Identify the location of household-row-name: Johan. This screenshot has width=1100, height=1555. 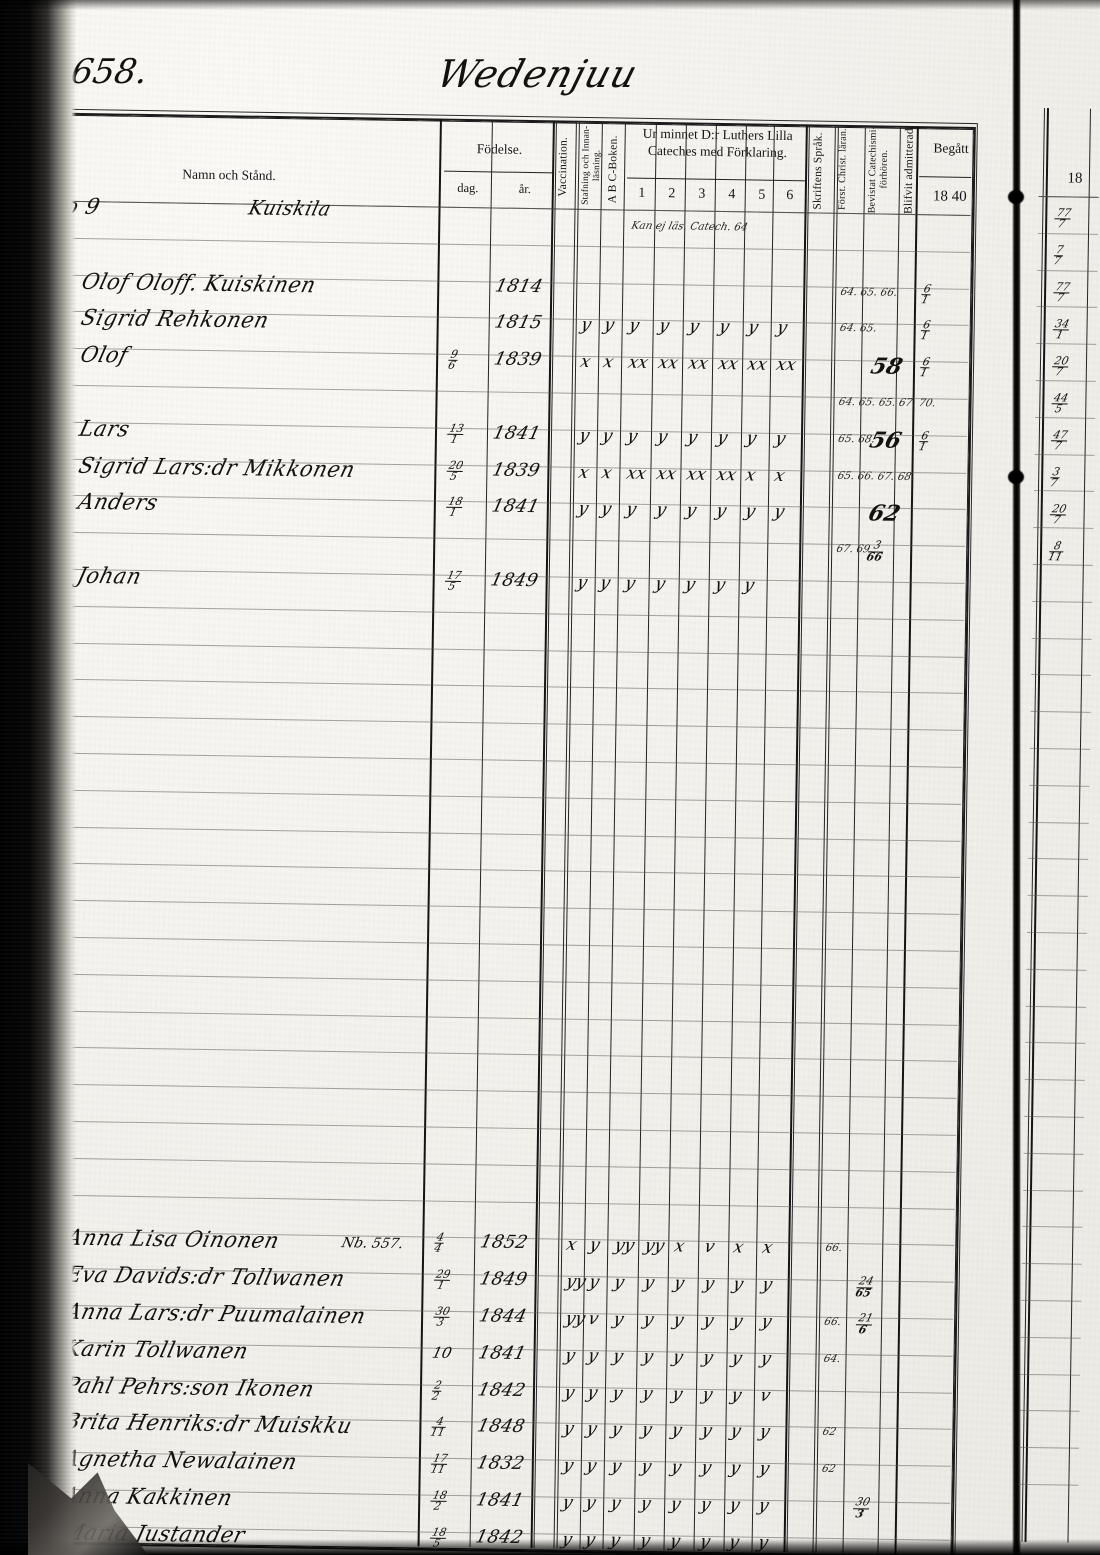
(109, 575).